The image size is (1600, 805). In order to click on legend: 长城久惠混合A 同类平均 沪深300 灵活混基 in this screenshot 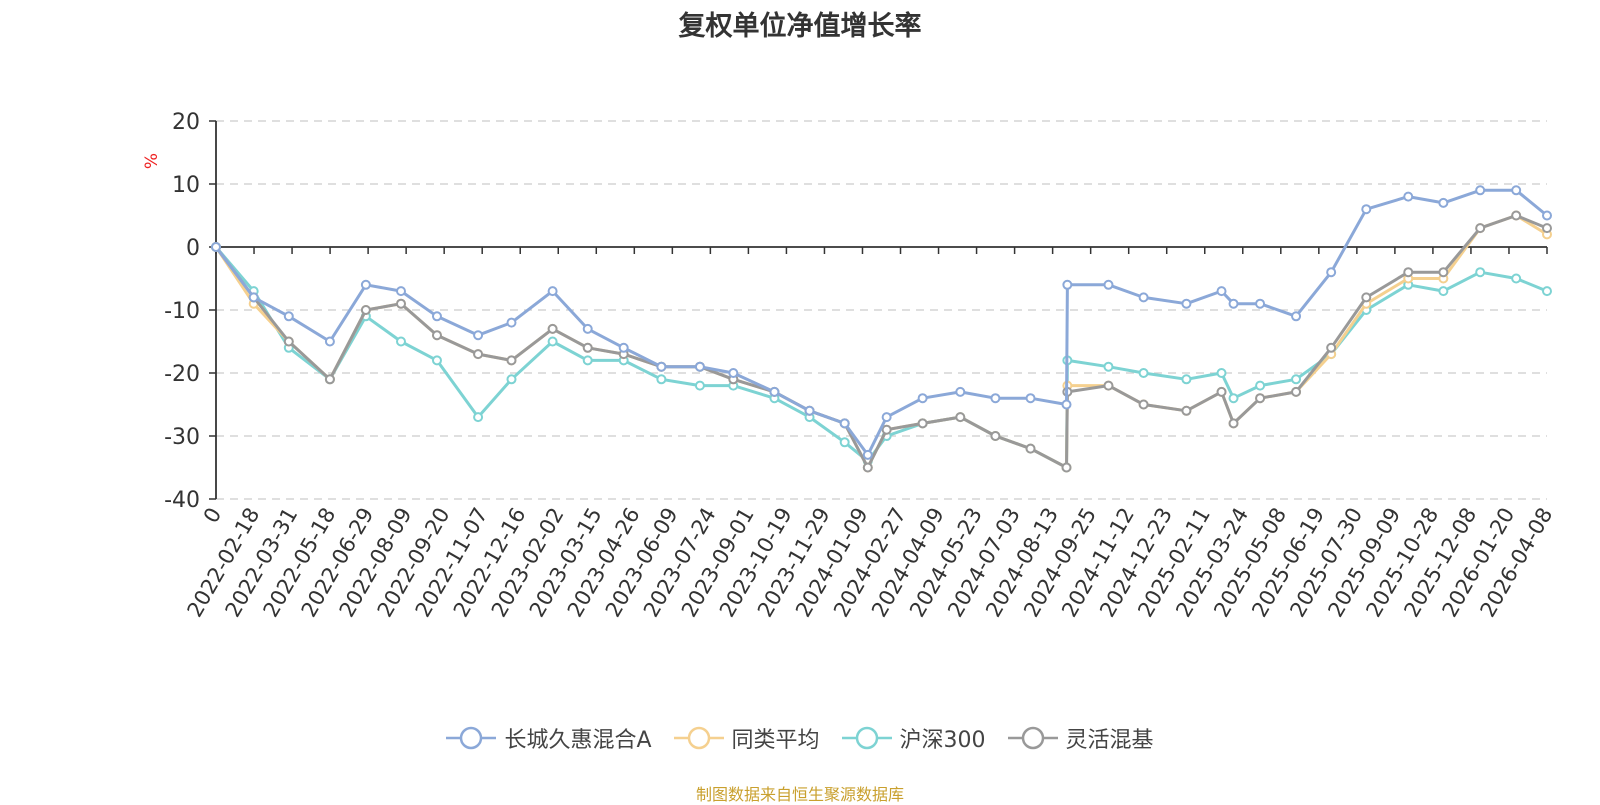, I will do `click(800, 738)`.